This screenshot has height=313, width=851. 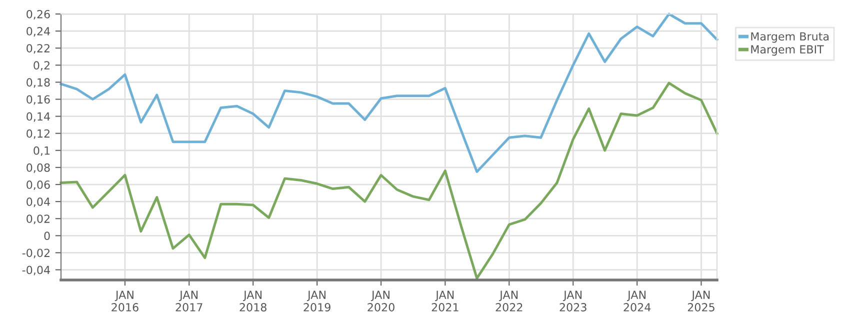 I want to click on y-tick-label: -0,04, so click(x=36, y=271).